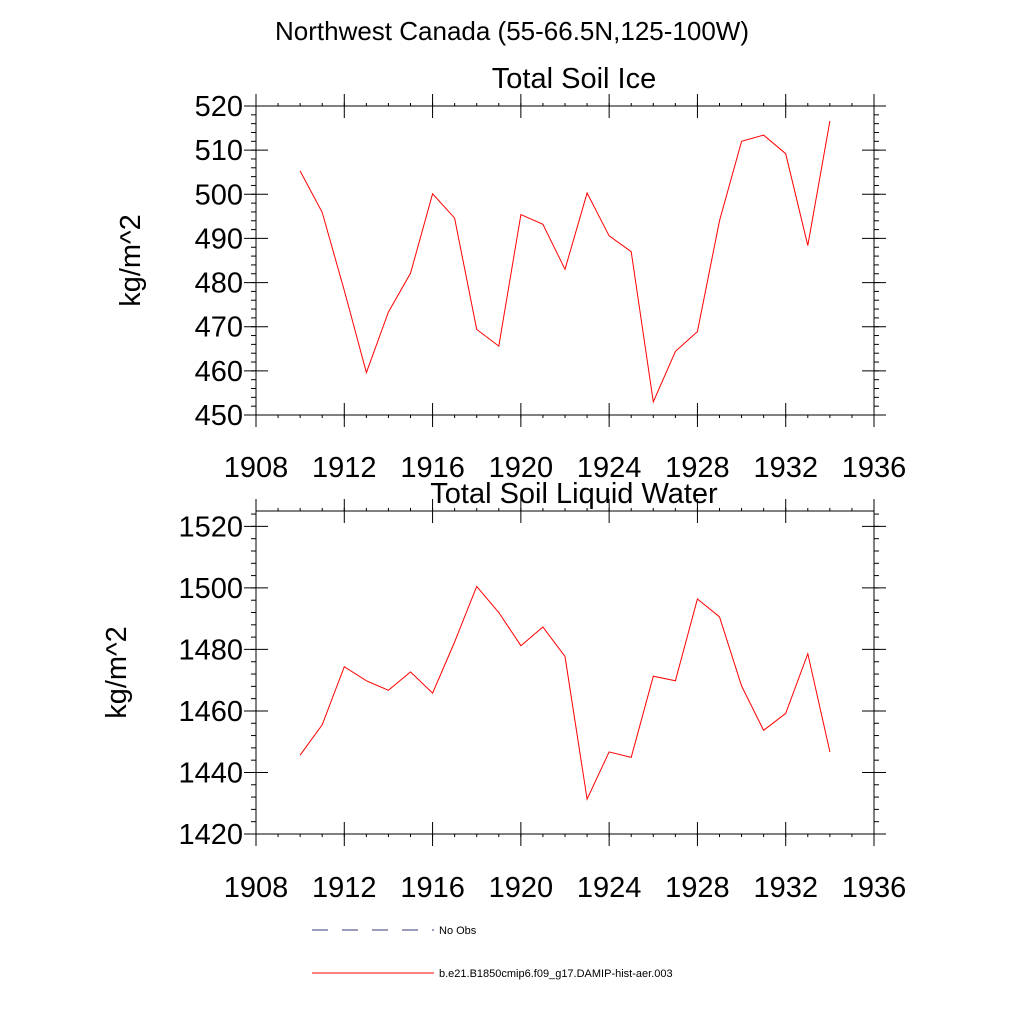 The image size is (1024, 1024). Describe the element at coordinates (210, 835) in the screenshot. I see `y-tick-label: 1420` at that location.